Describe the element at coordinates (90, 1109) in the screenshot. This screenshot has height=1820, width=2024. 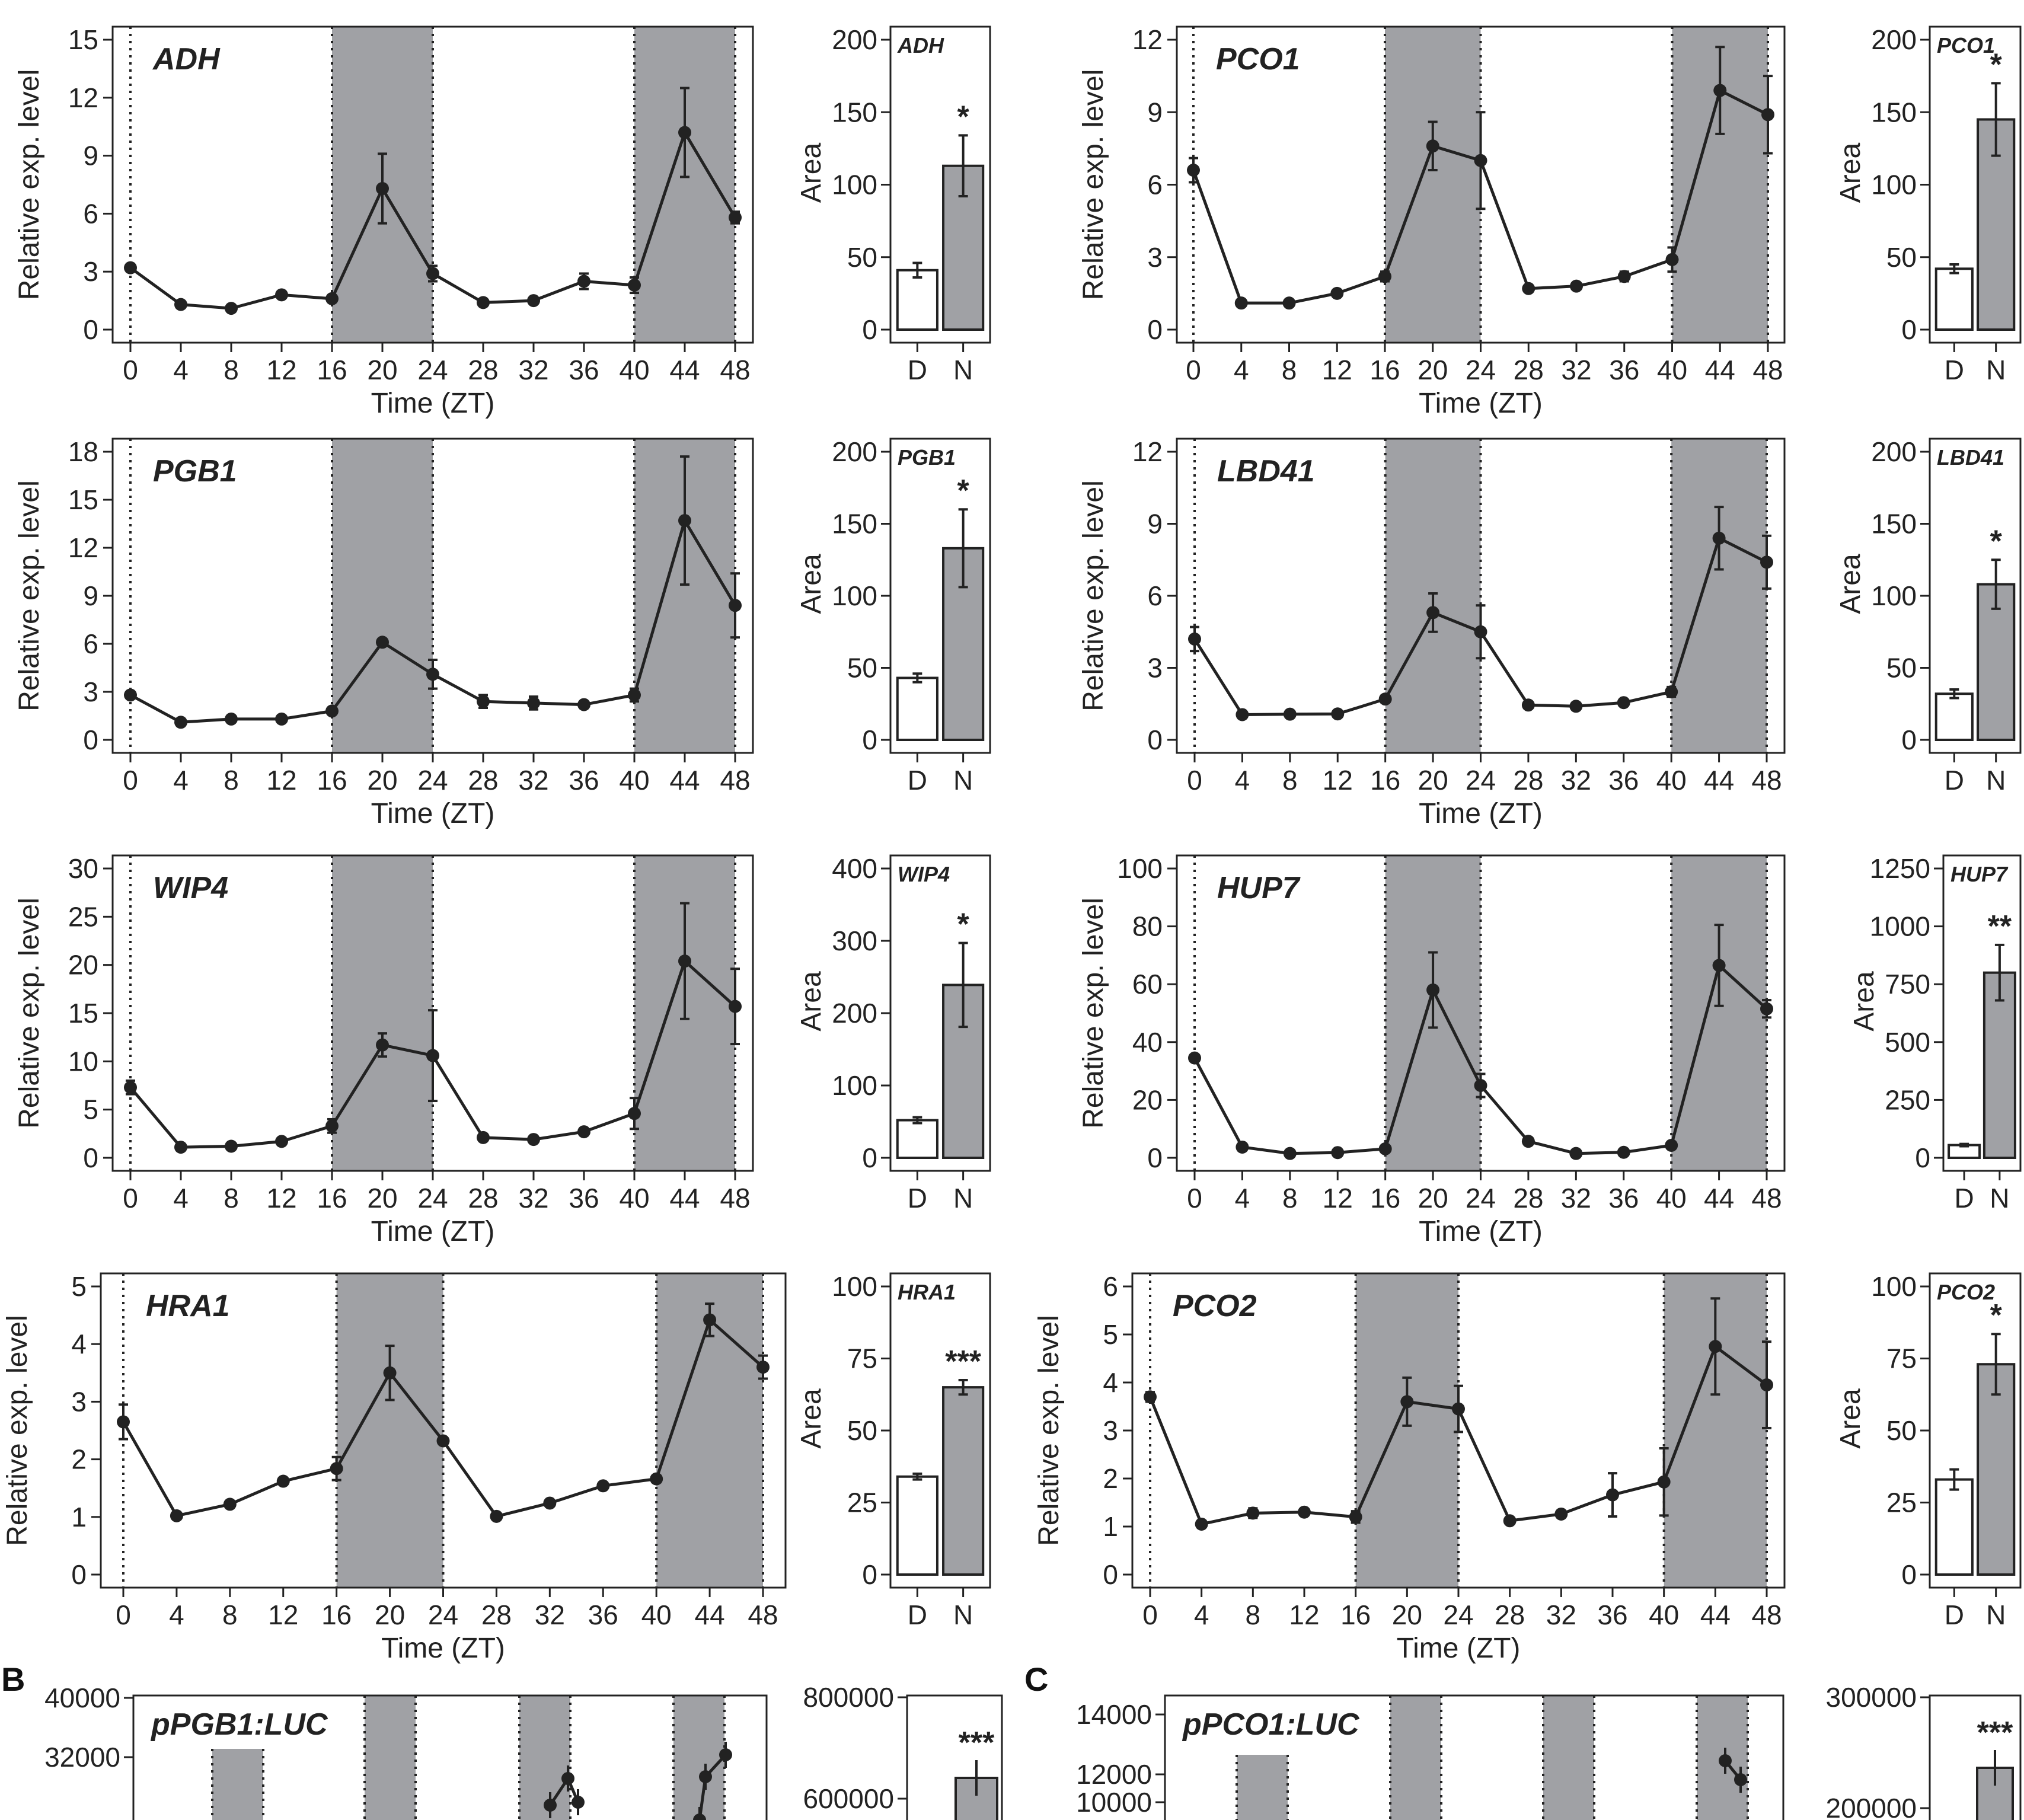
I see `y-tick-label: 5` at that location.